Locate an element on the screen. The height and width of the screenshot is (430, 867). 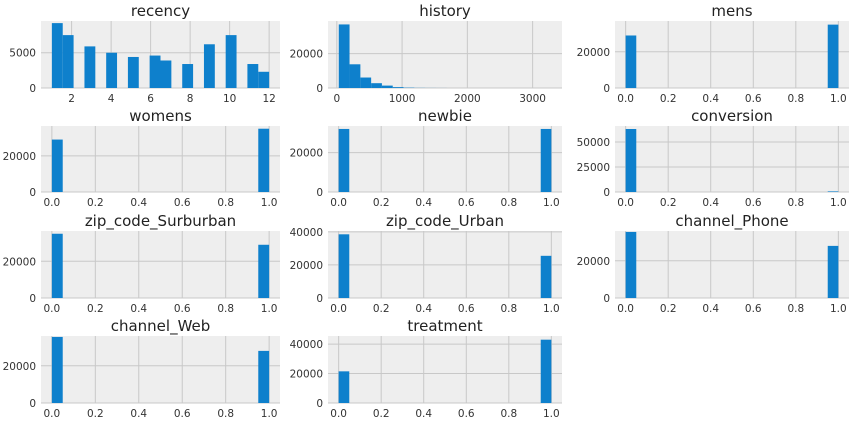
chart-title: channel_Web is located at coordinates (161, 326).